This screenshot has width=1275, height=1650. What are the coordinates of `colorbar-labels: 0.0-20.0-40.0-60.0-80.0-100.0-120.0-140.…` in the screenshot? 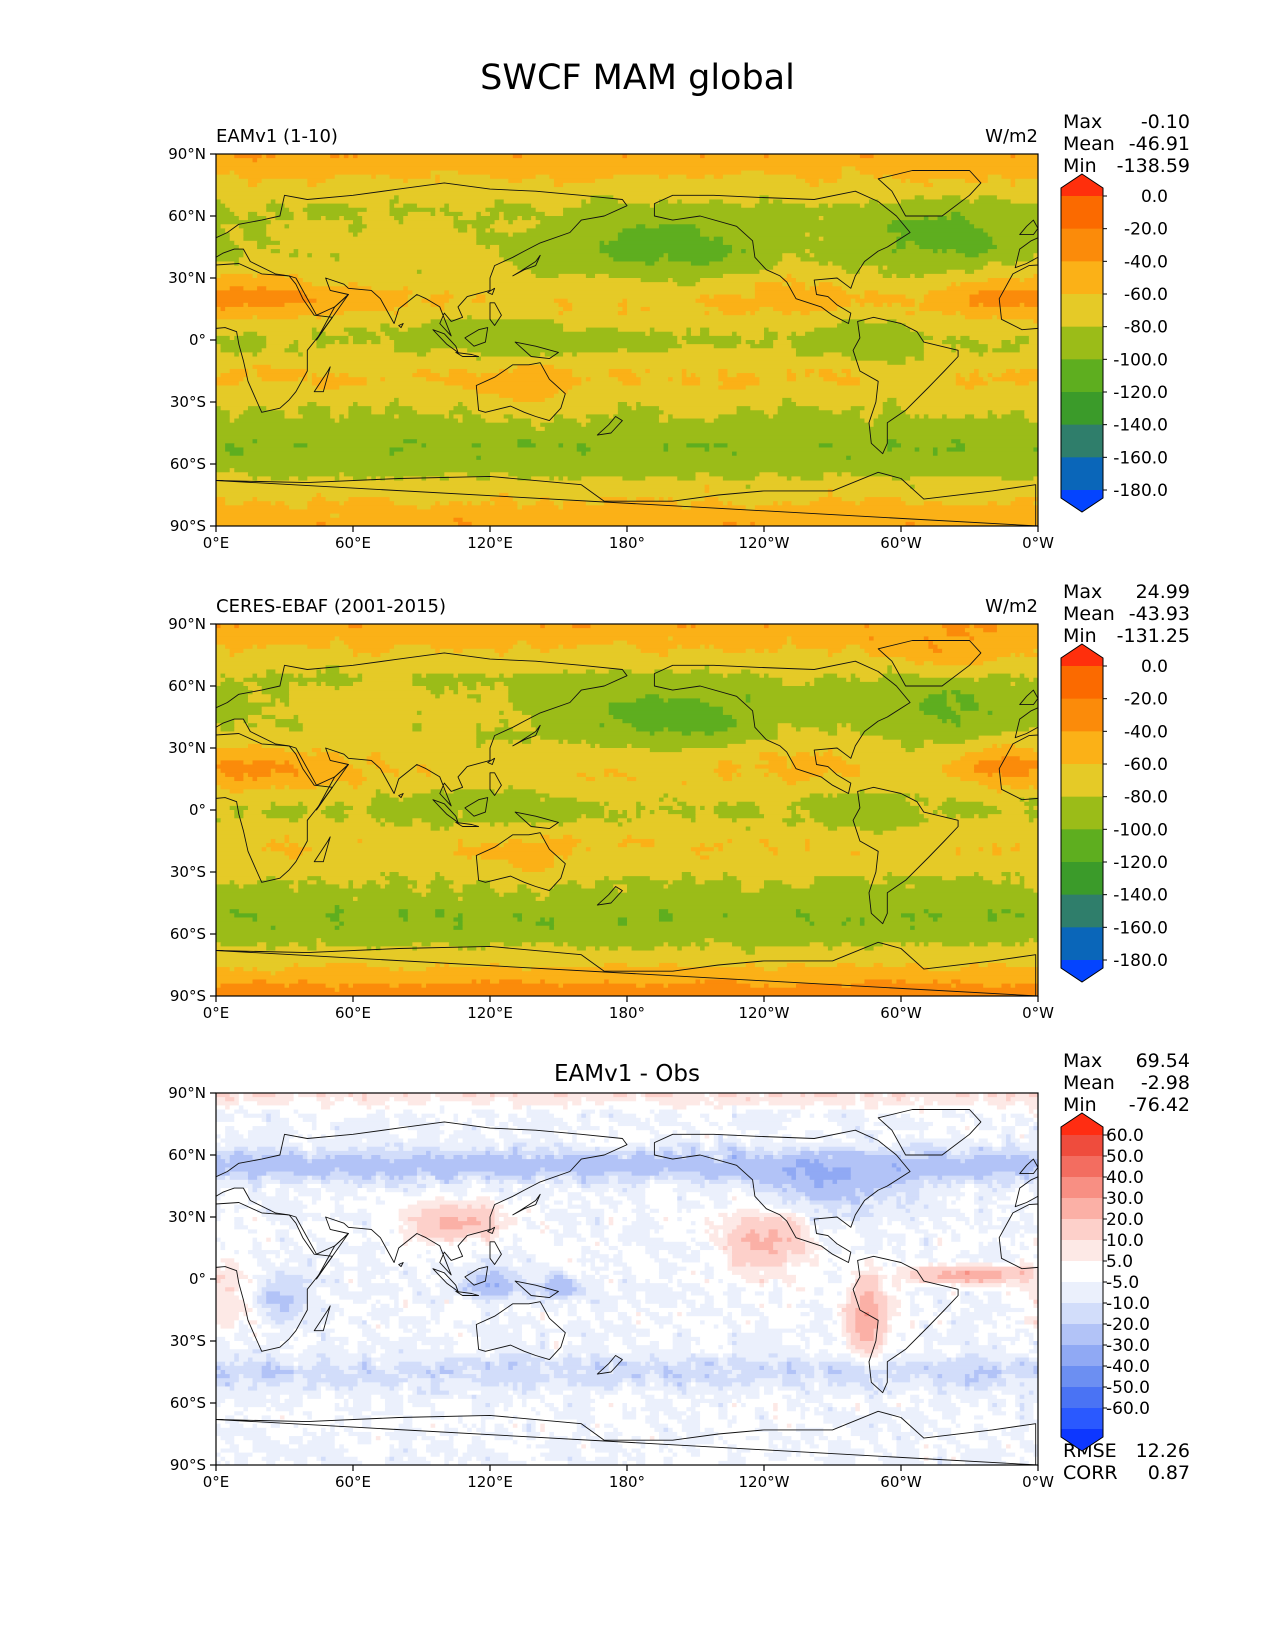 It's located at (1135, 814).